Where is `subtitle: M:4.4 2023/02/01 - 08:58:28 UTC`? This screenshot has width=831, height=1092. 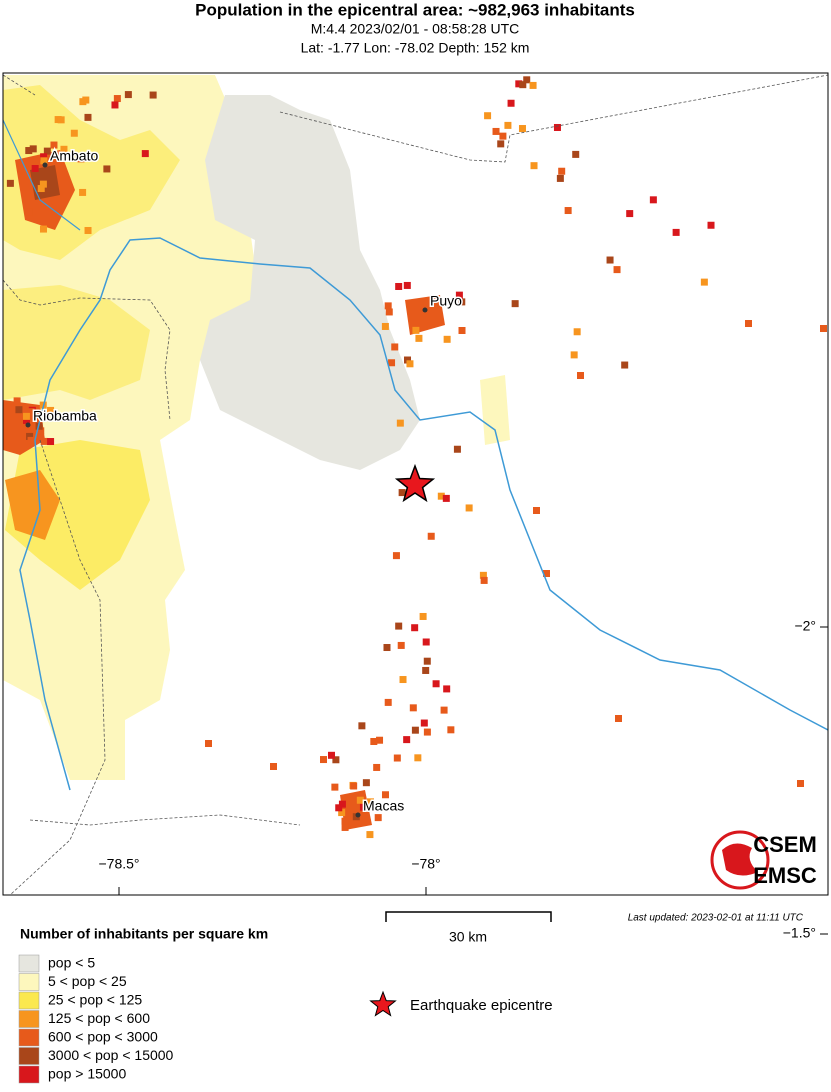 subtitle: M:4.4 2023/02/01 - 08:58:28 UTC is located at coordinates (415, 29).